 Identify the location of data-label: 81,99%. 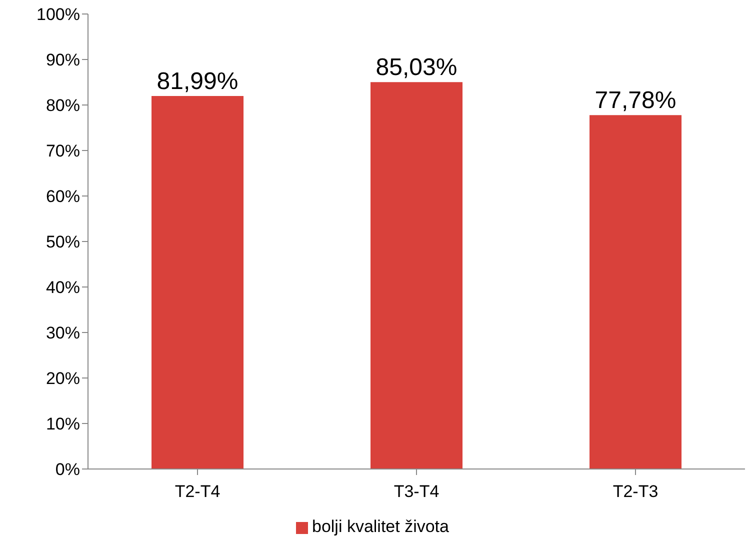
(197, 81).